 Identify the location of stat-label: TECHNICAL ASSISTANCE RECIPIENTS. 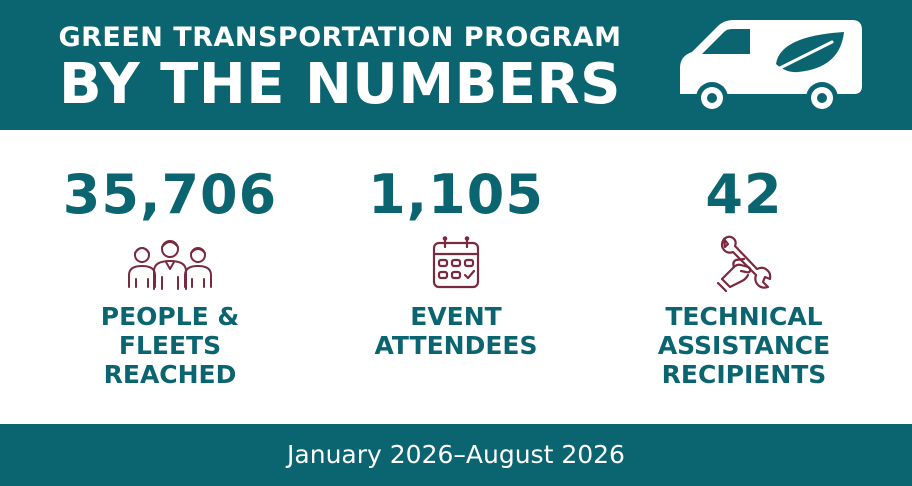
(744, 345).